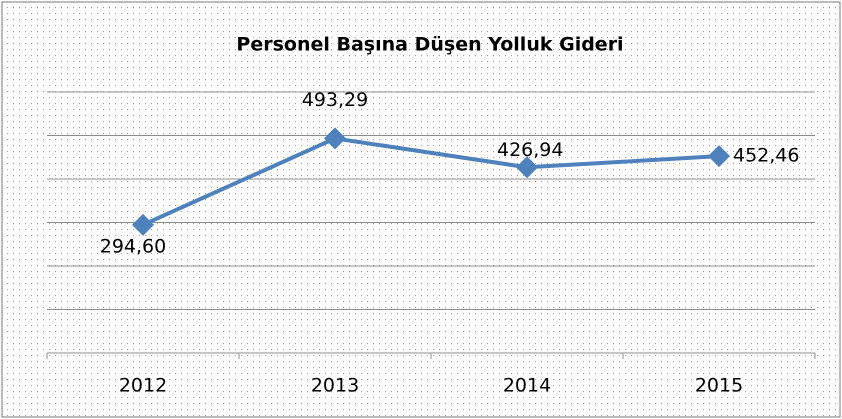 This screenshot has width=842, height=419. What do you see at coordinates (719, 386) in the screenshot?
I see `x-tick-label: 2015` at bounding box center [719, 386].